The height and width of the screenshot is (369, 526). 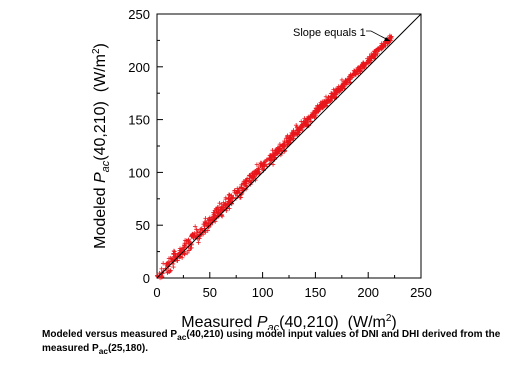 I want to click on x-tick-label: 100, so click(x=263, y=292).